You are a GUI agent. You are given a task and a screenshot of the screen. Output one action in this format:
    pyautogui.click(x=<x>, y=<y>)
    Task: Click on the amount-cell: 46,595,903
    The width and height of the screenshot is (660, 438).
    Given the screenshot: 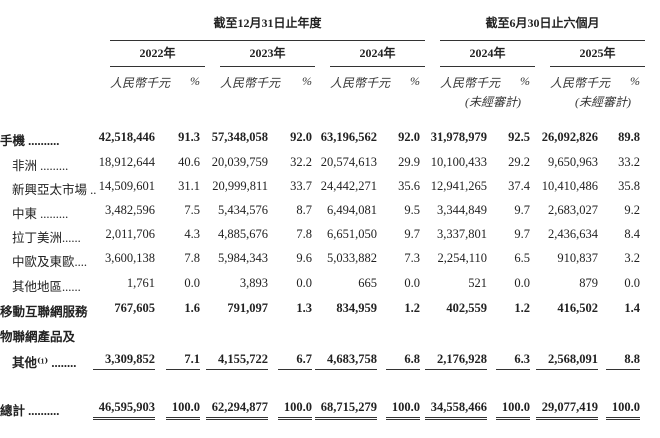 What is the action you would take?
    pyautogui.click(x=124, y=410)
    